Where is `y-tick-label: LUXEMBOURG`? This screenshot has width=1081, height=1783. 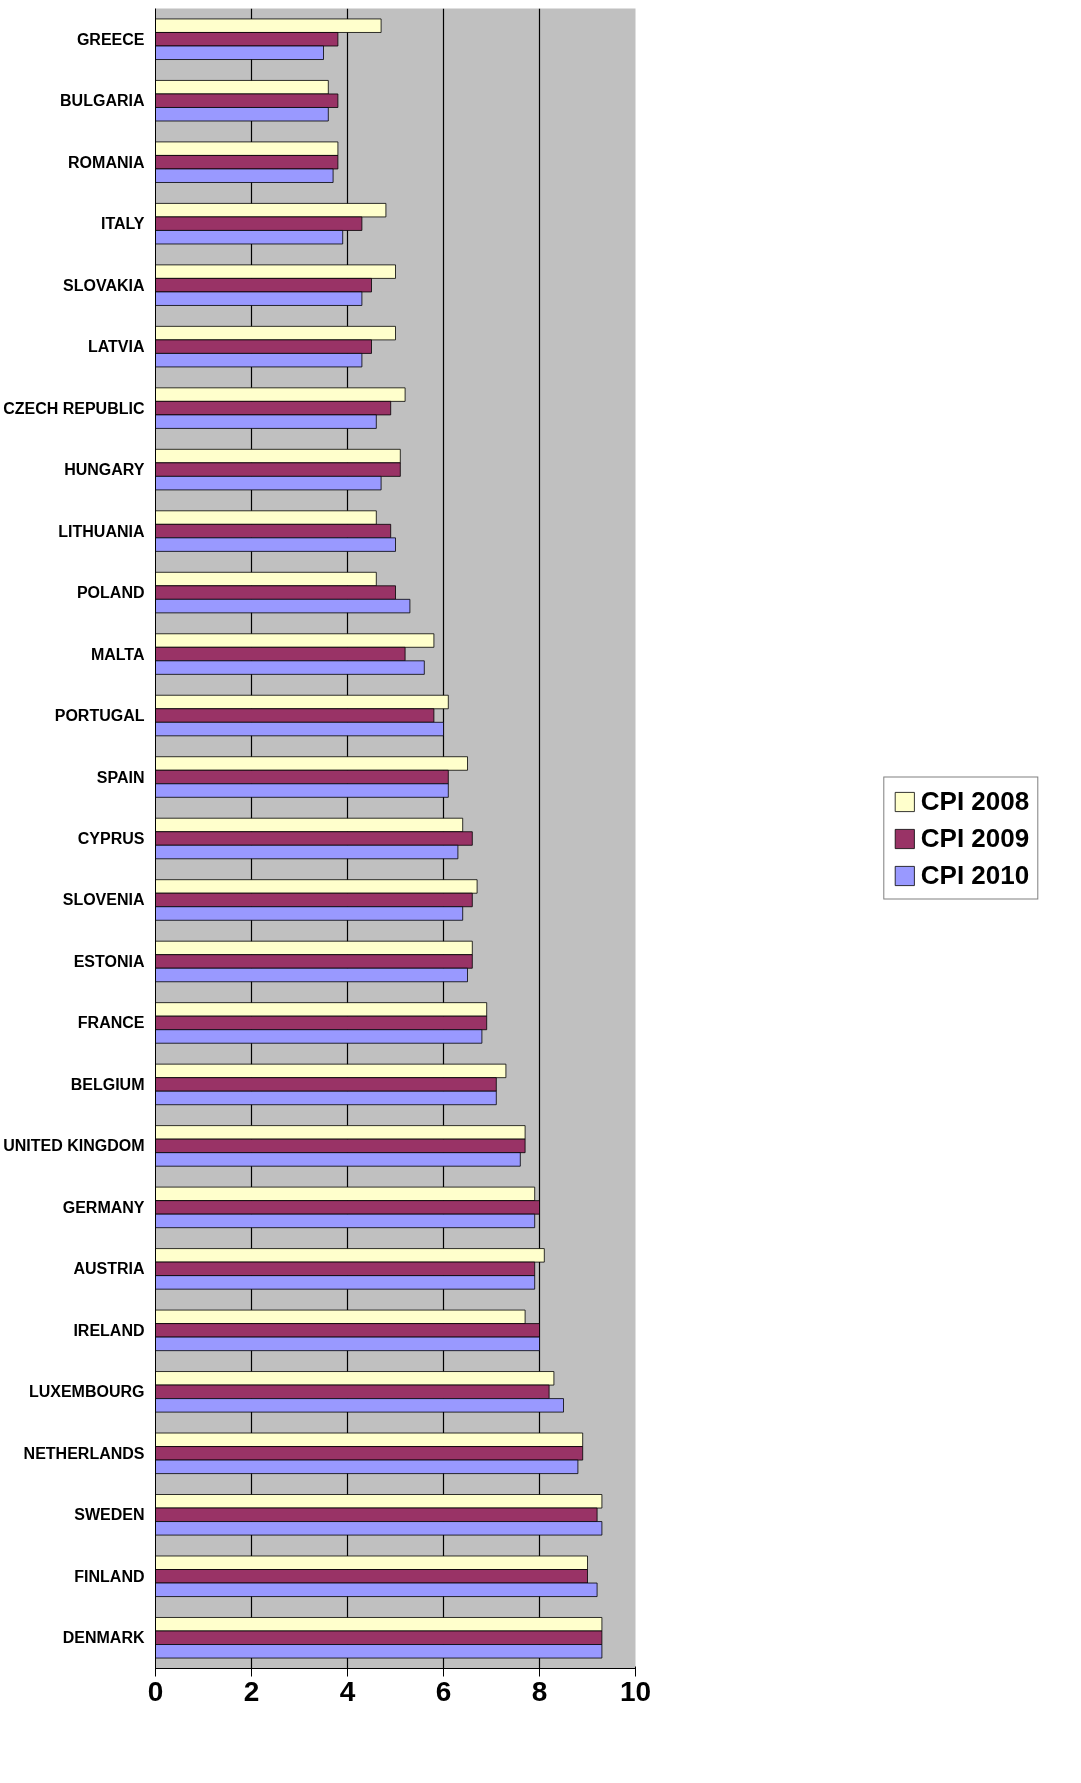 y-tick-label: LUXEMBOURG is located at coordinates (86, 1392).